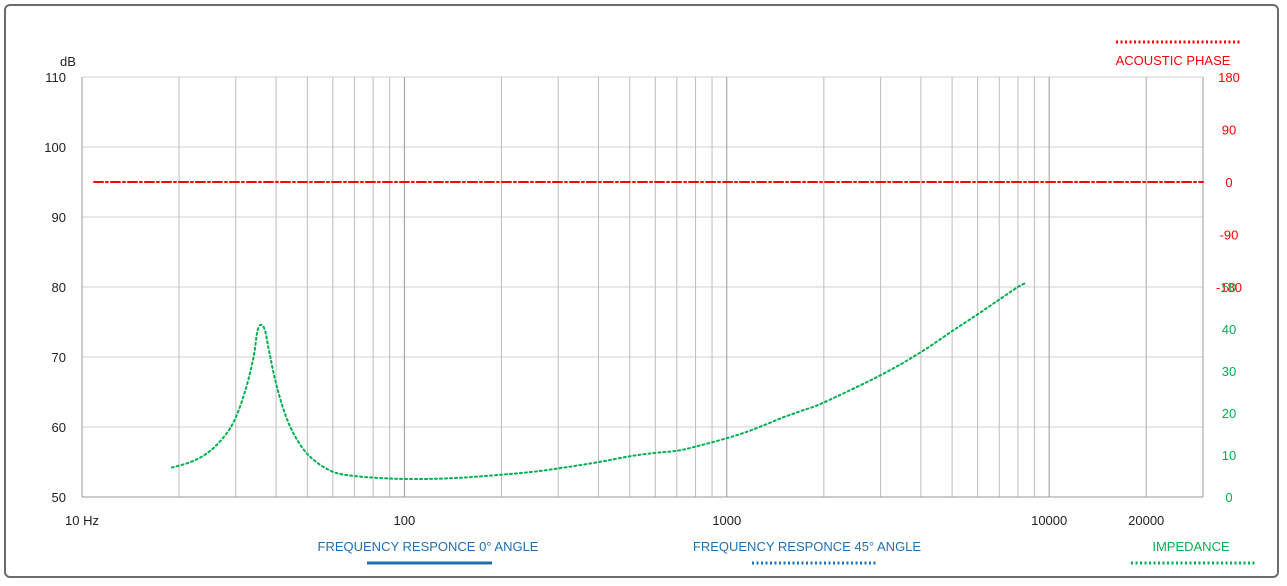 This screenshot has width=1287, height=586. I want to click on x-tick-label: 100, so click(405, 520).